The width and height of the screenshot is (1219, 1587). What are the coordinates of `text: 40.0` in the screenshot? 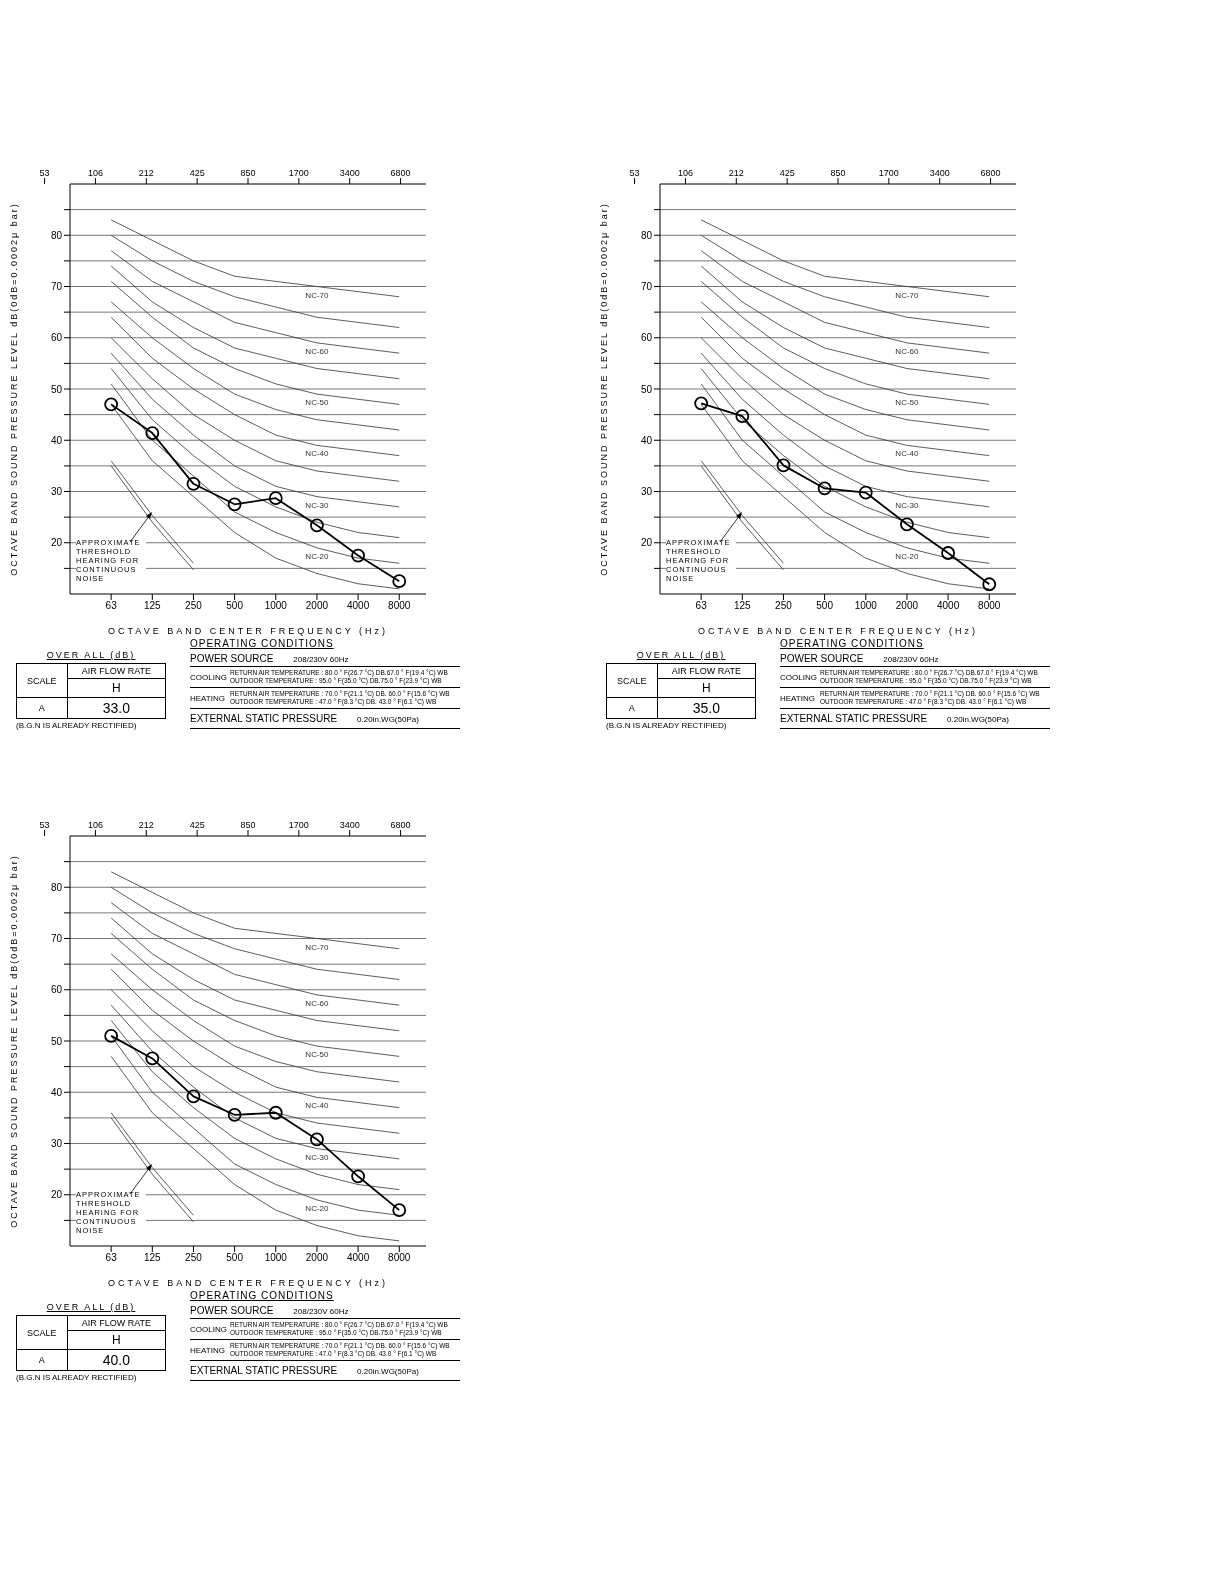 It's located at (116, 1360).